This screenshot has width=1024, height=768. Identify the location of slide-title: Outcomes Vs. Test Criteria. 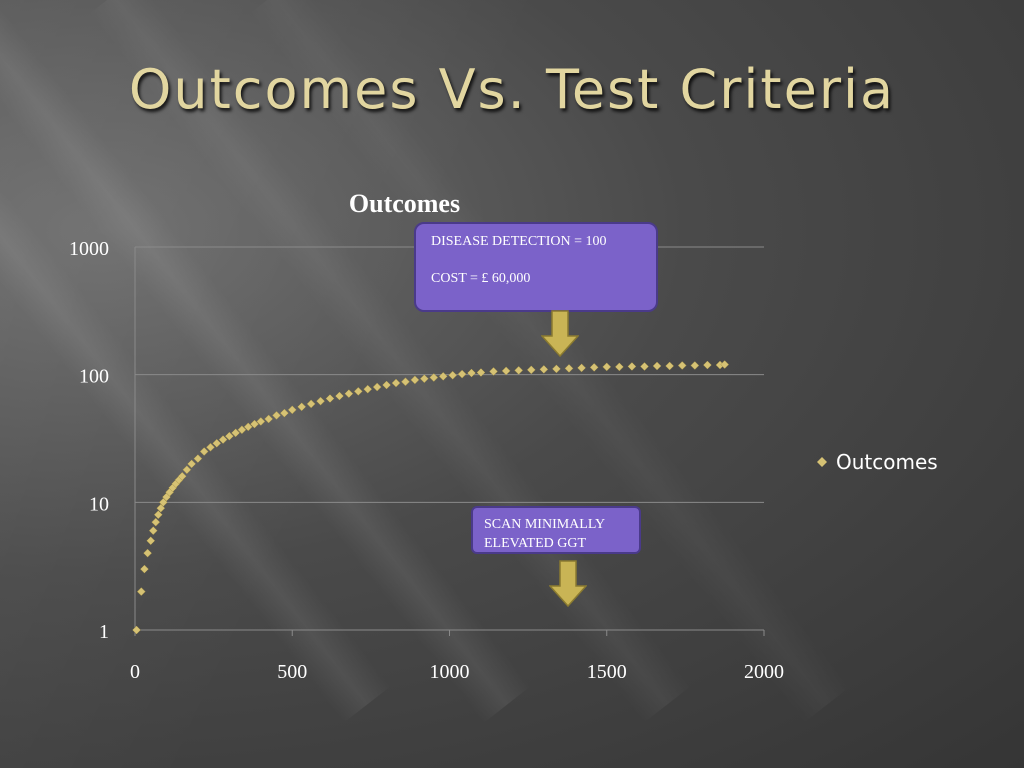
(512, 89).